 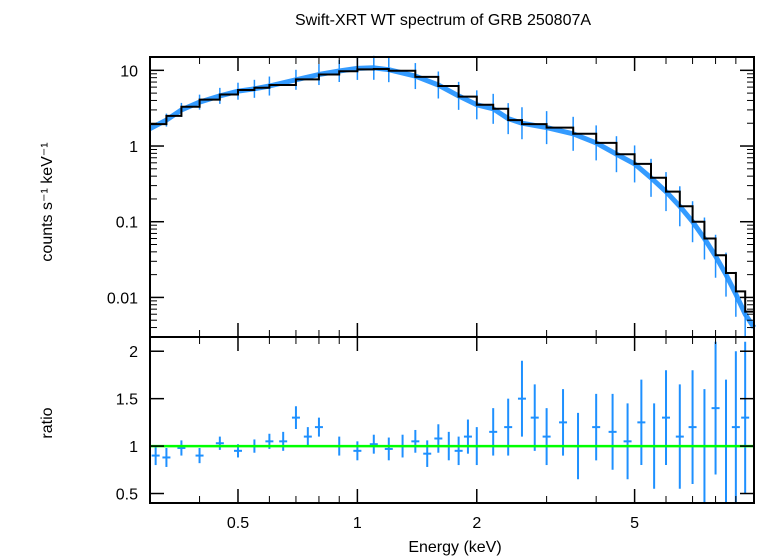 I want to click on top-ytick-label: 0.1, so click(x=127, y=223).